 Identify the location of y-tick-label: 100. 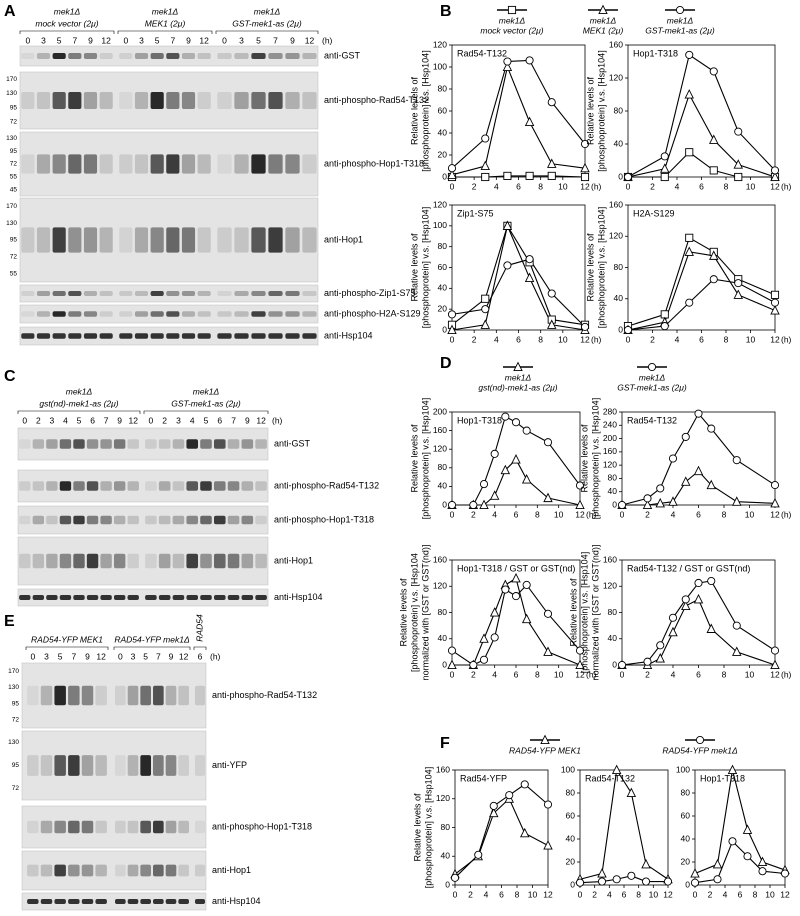
(568, 769).